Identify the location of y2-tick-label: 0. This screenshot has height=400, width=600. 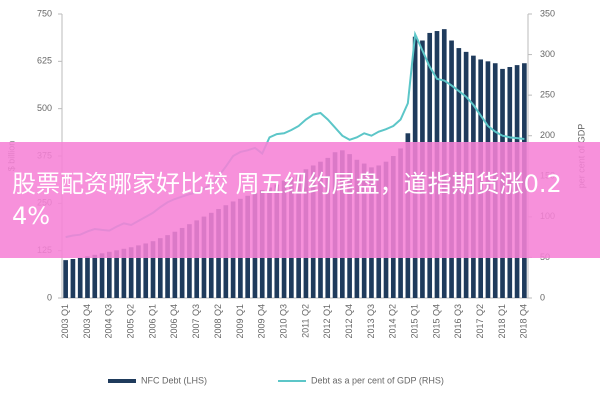
(542, 297).